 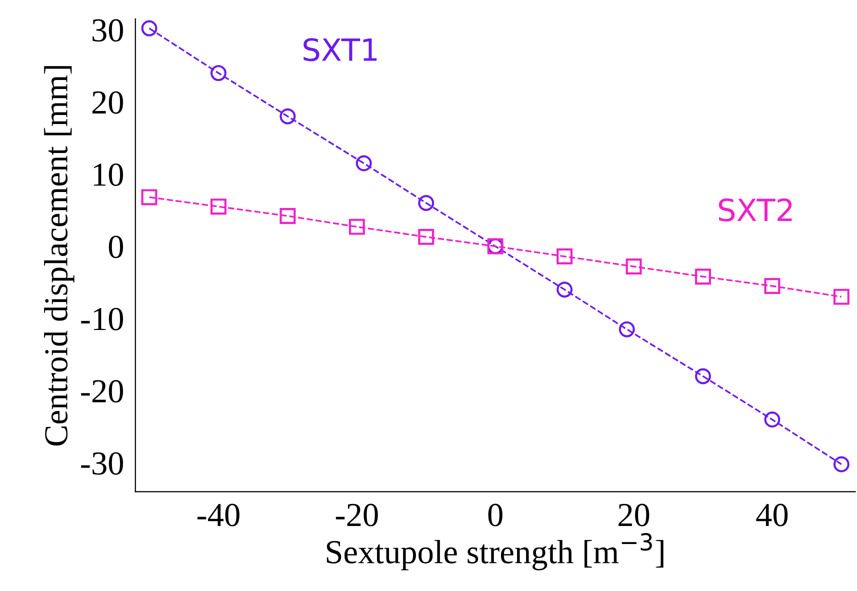 What do you see at coordinates (495, 551) in the screenshot?
I see `x-axis-title: Sextupole strength [m$^{−3}$]` at bounding box center [495, 551].